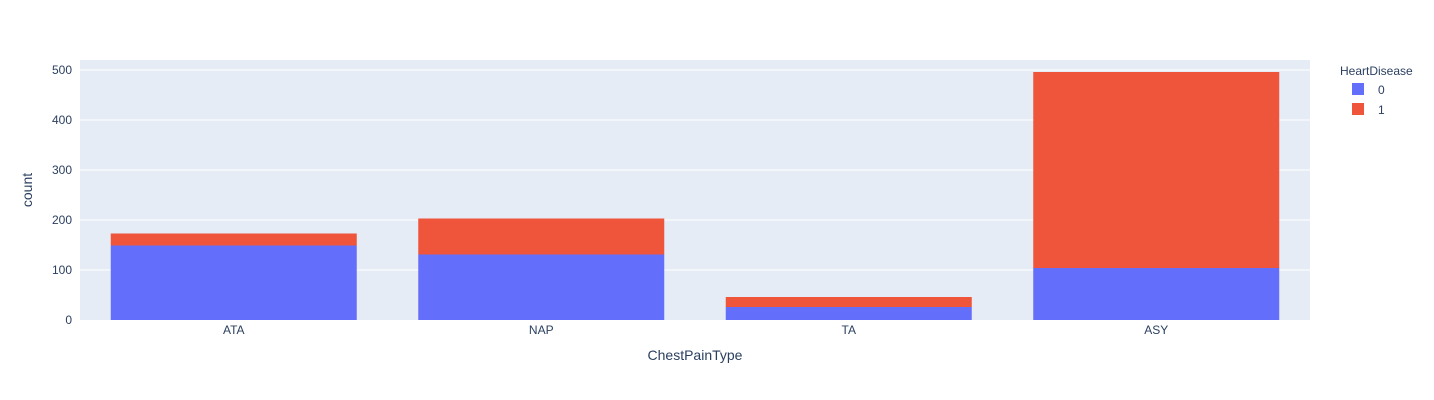 Image resolution: width=1434 pixels, height=400 pixels. I want to click on legend: HeartDisease 0 1, so click(1376, 90).